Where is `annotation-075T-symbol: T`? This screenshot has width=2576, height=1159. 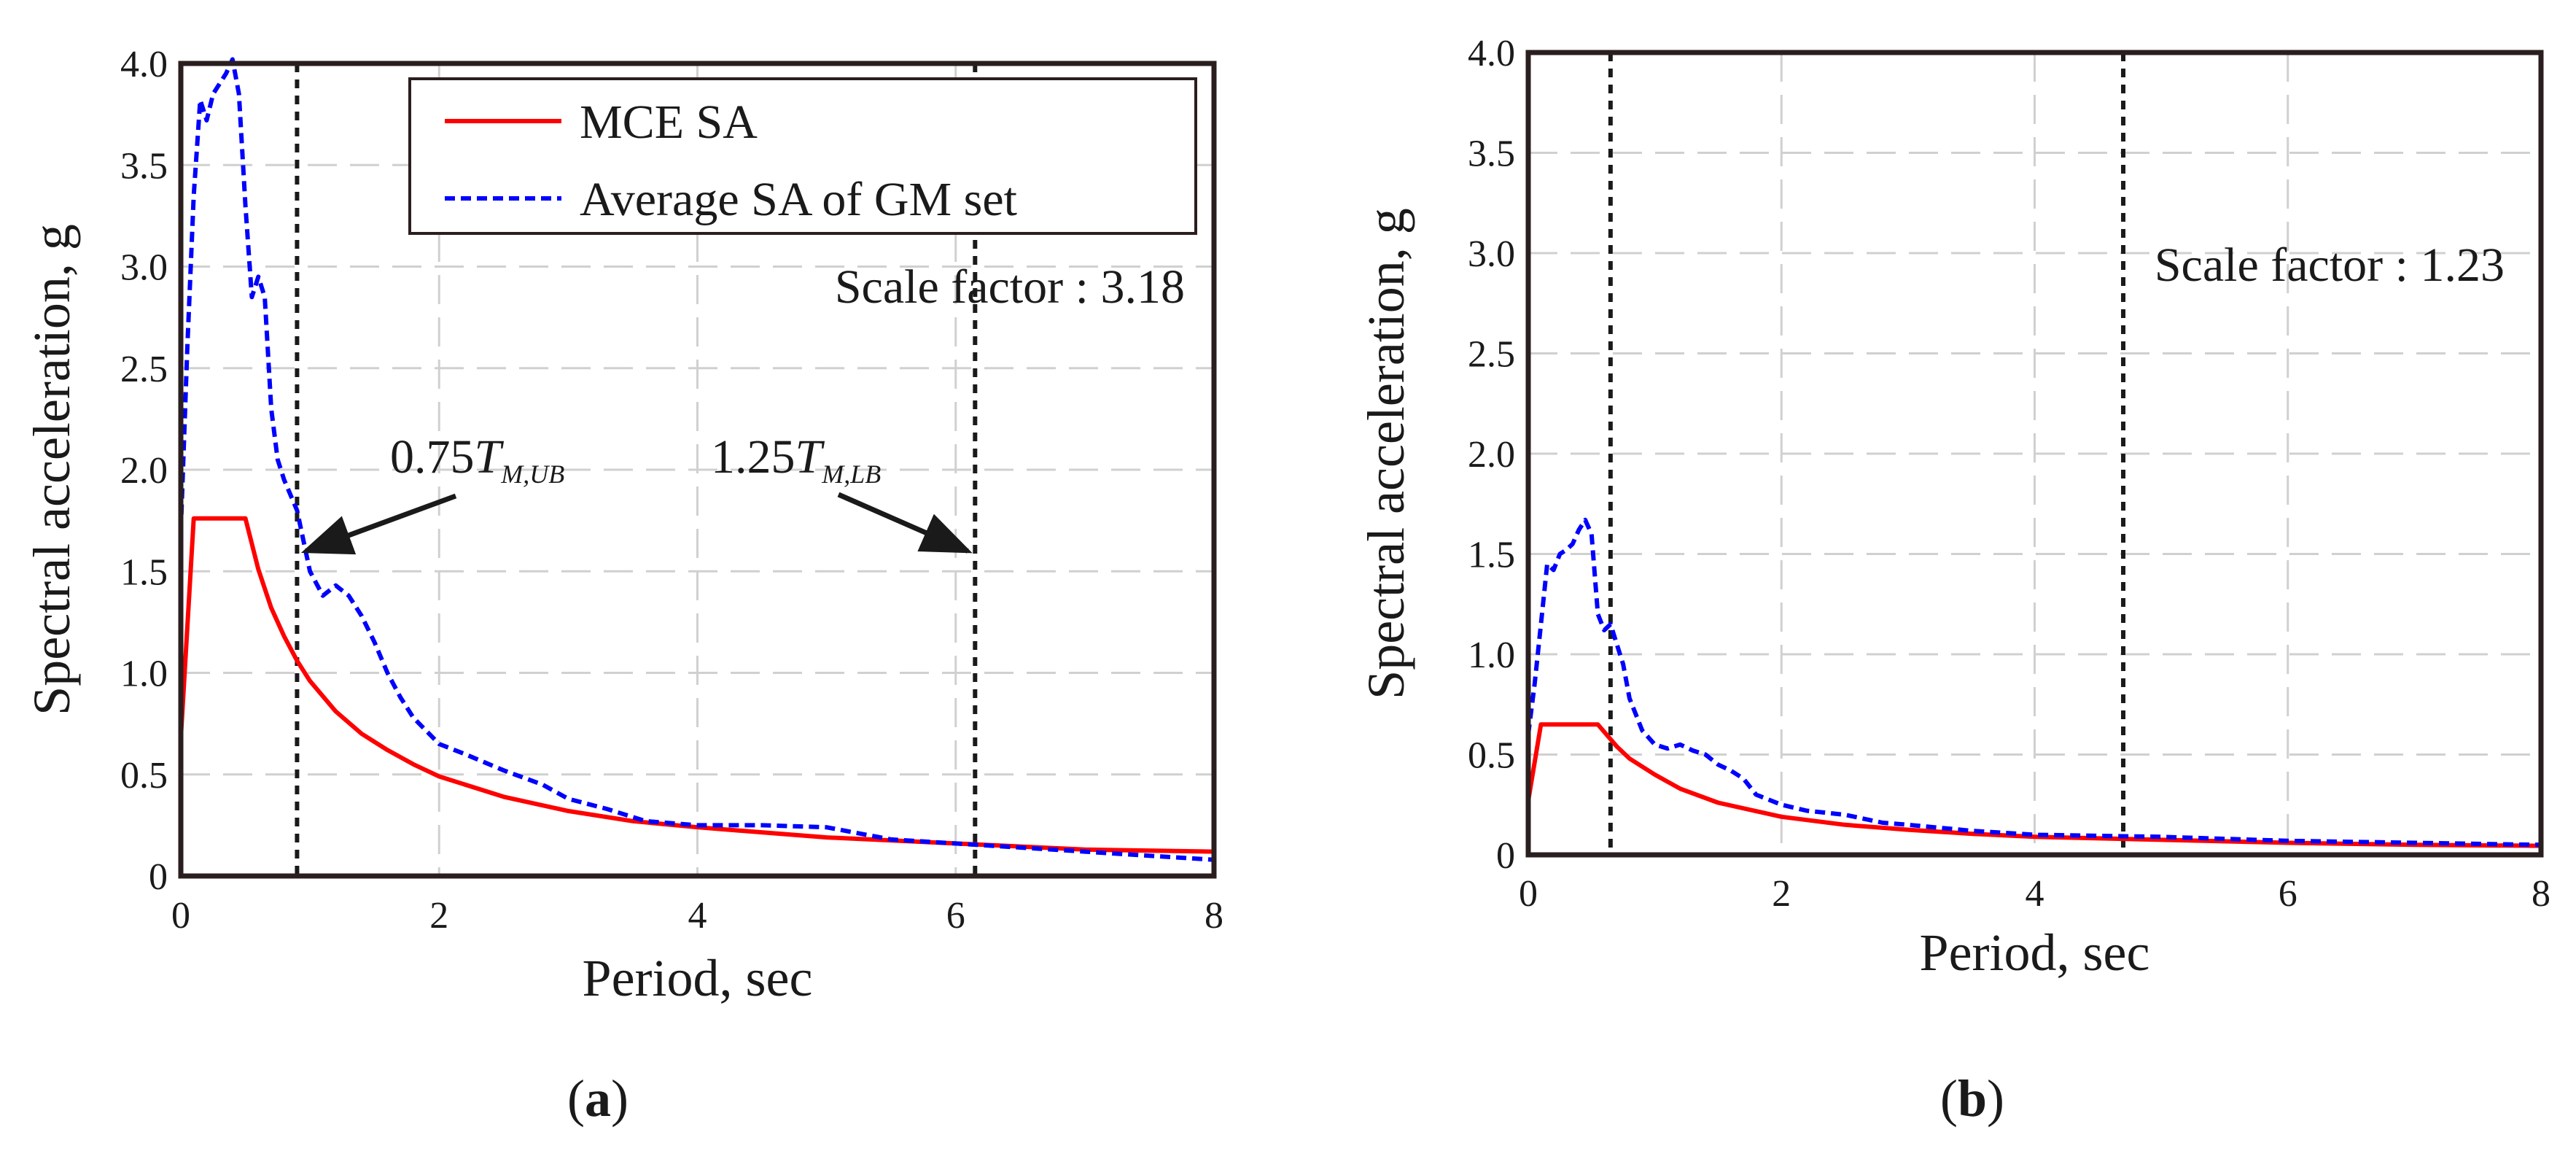
annotation-075T-symbol: T is located at coordinates (490, 457).